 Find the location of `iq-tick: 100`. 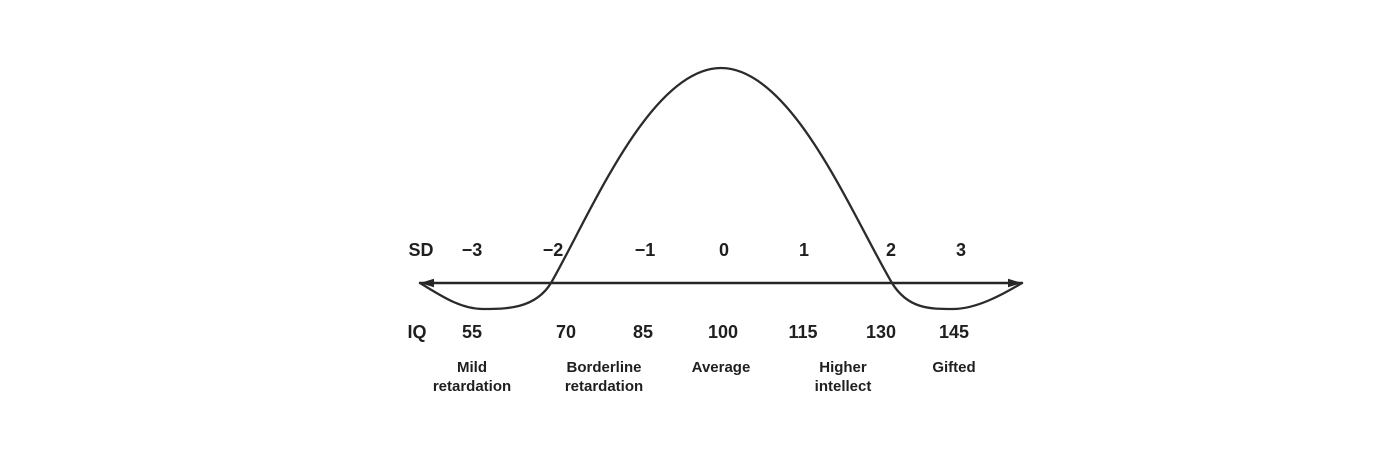

iq-tick: 100 is located at coordinates (723, 332).